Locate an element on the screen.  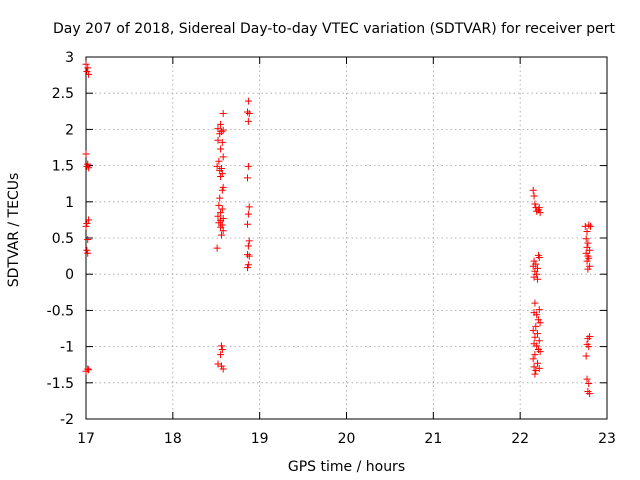
y-tick-label: 2.5 is located at coordinates (63, 94).